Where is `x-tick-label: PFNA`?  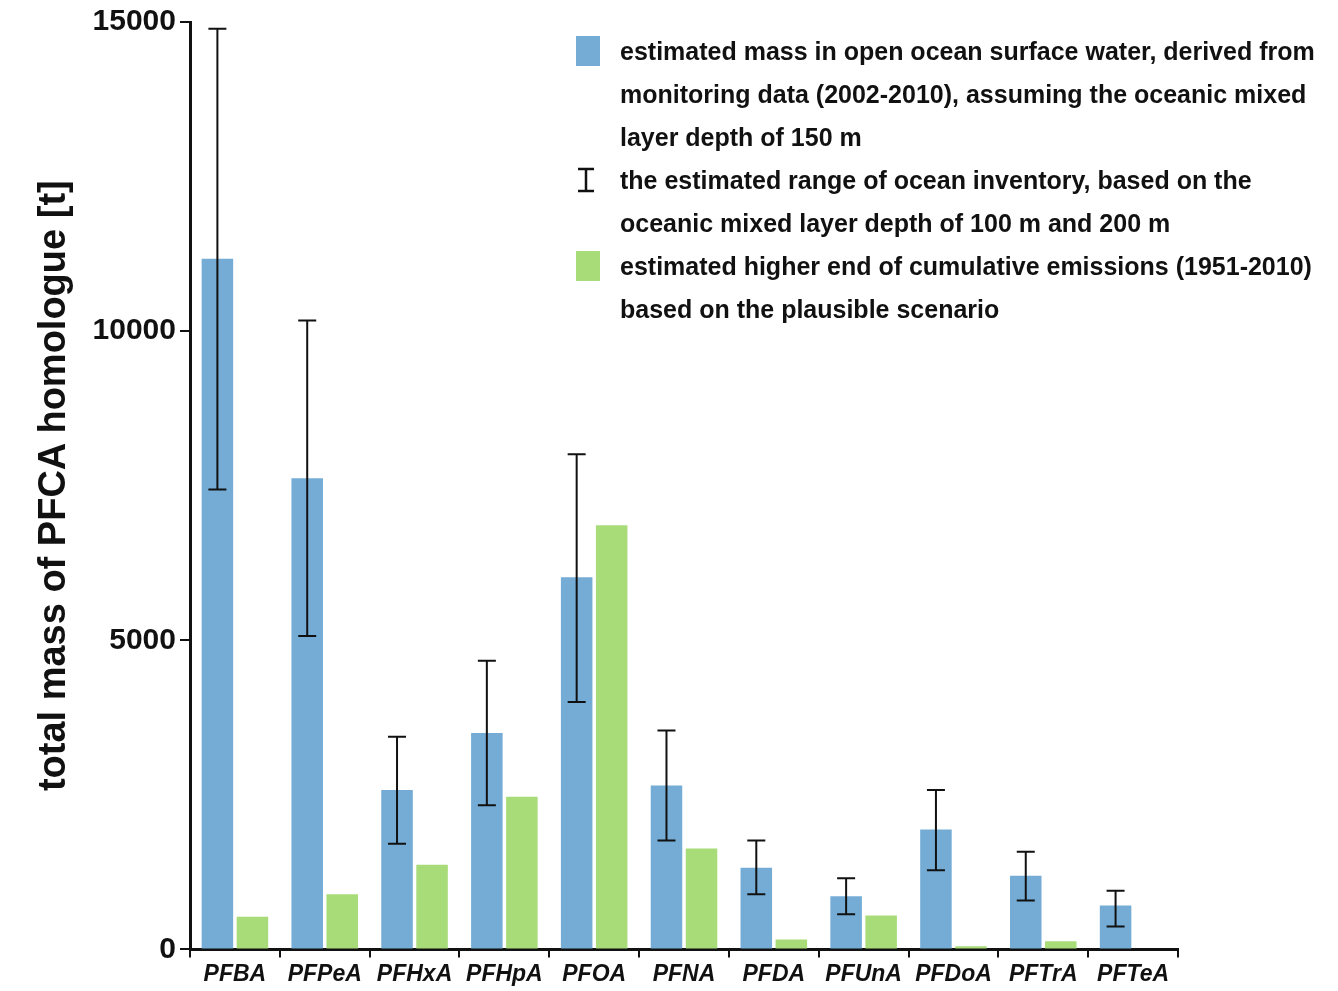
x-tick-label: PFNA is located at coordinates (684, 972).